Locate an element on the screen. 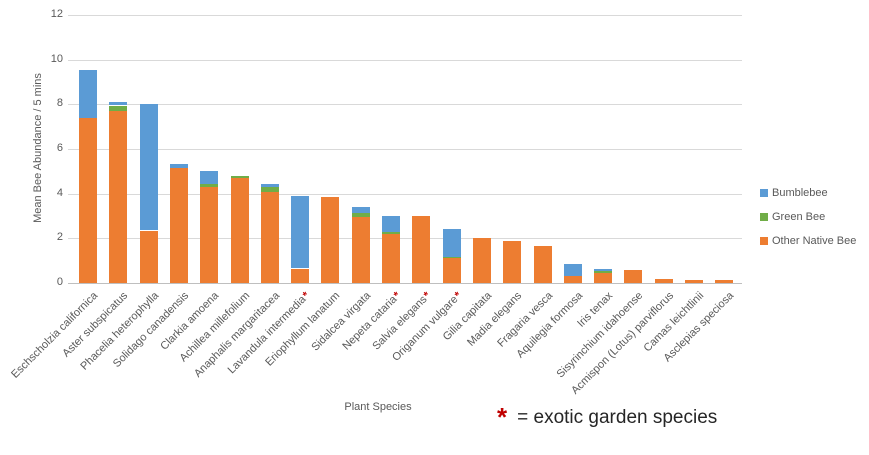 The image size is (869, 455). green-bee-swatch-icon is located at coordinates (764, 217).